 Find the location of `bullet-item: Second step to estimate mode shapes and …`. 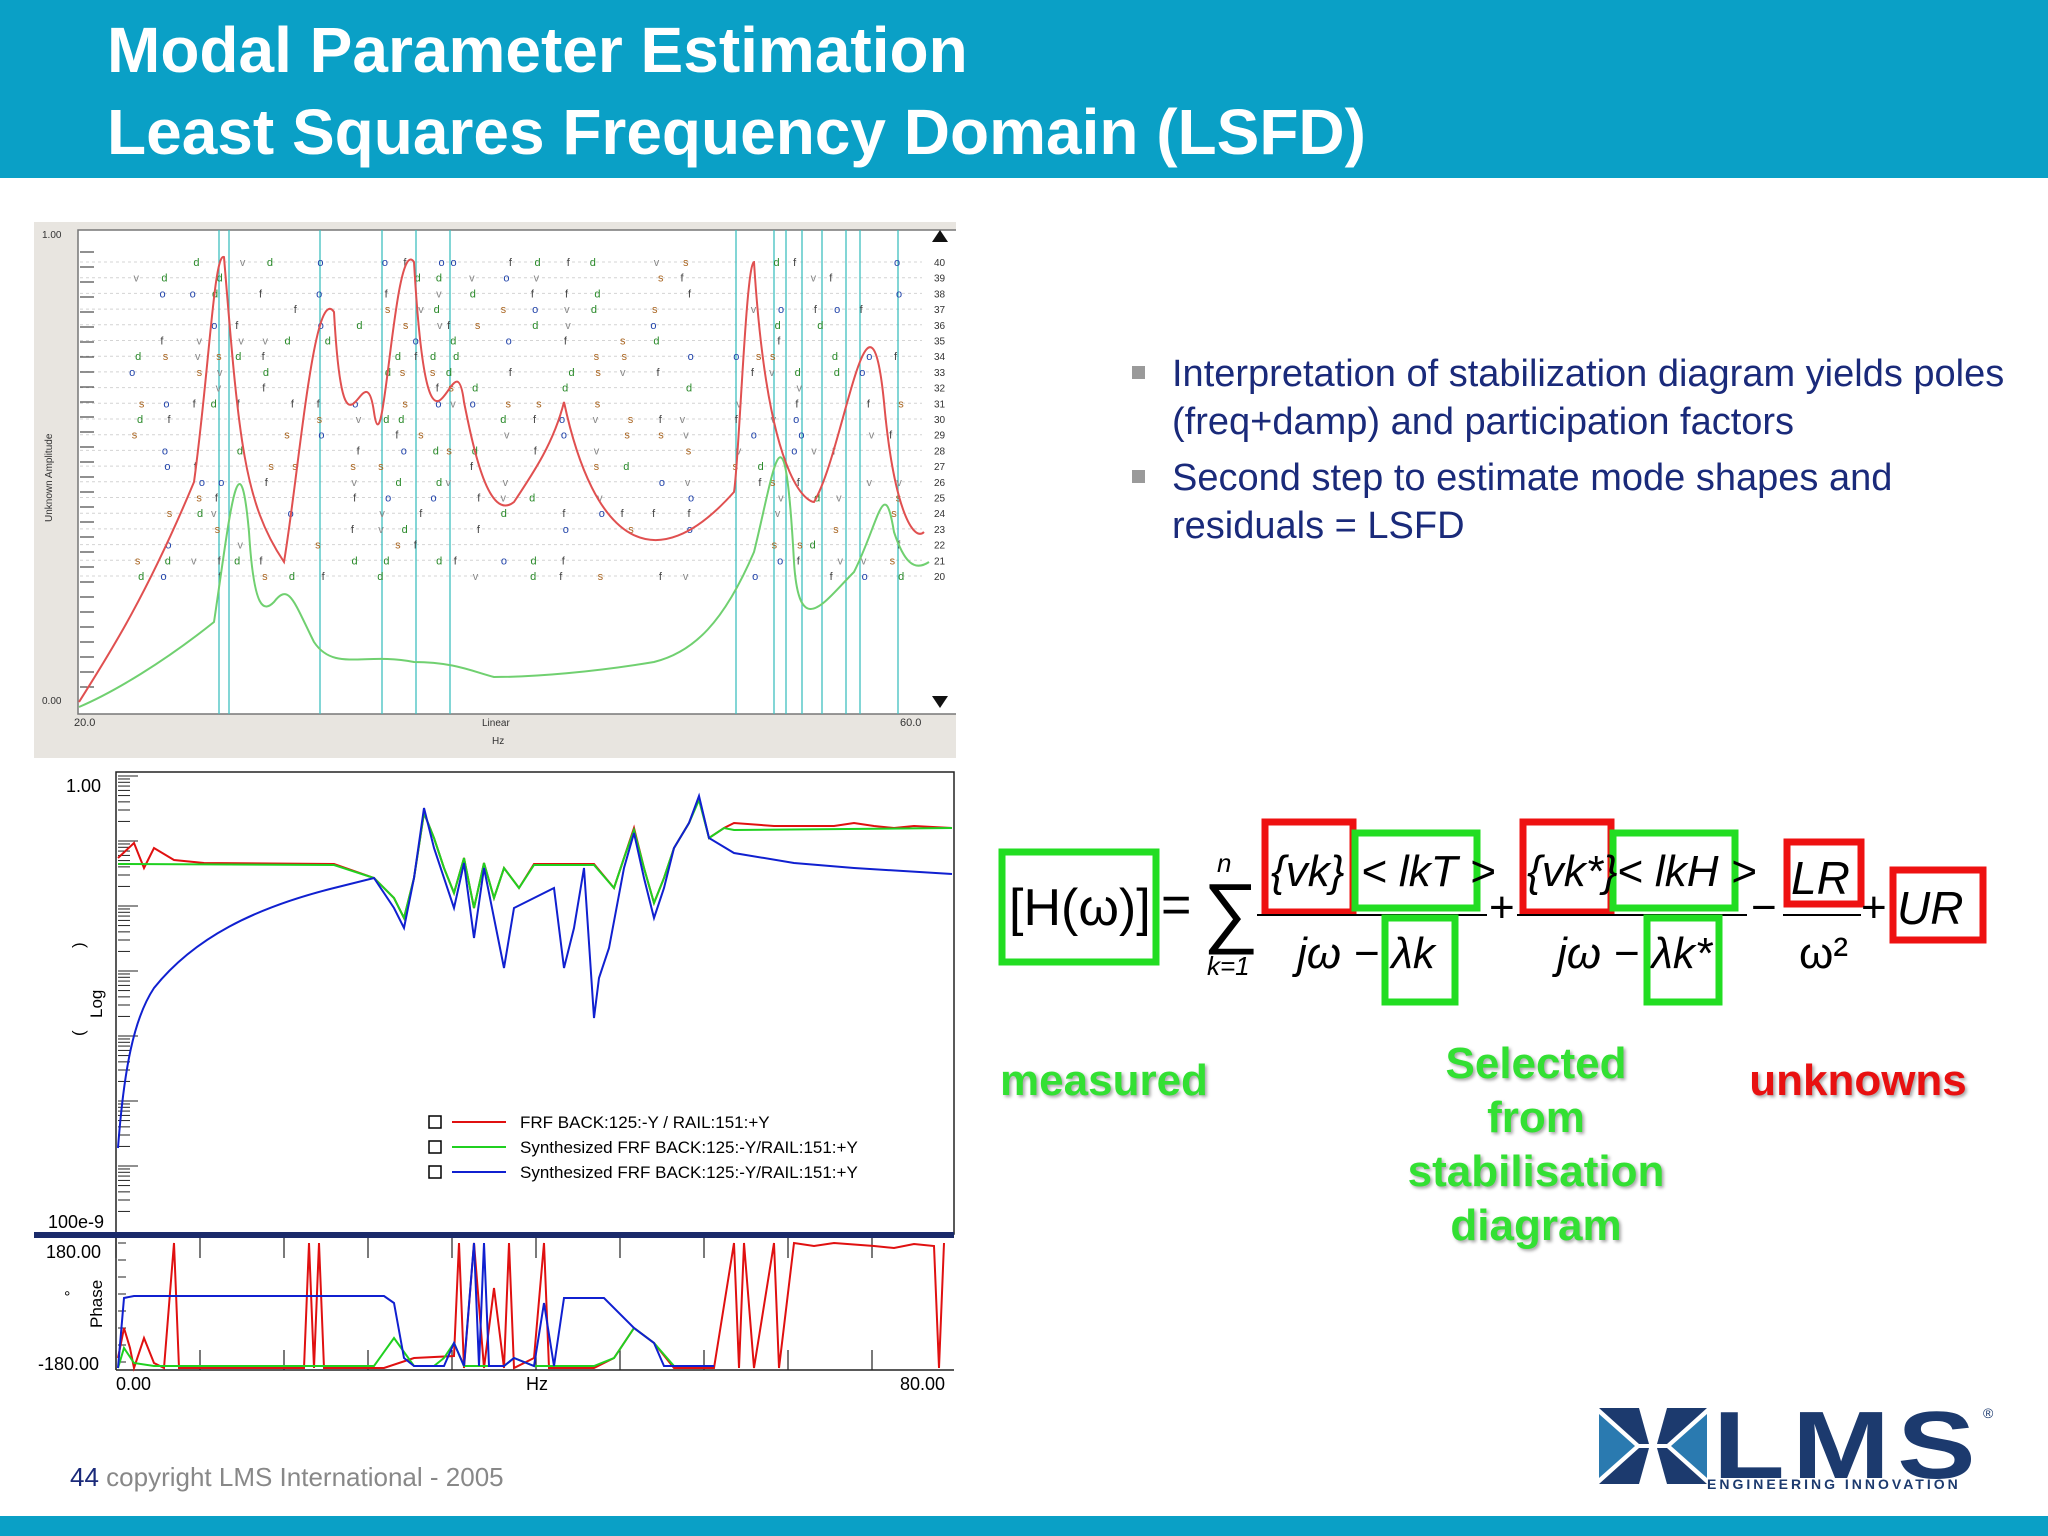

bullet-item: Second step to estimate mode shapes and … is located at coordinates (1570, 502).